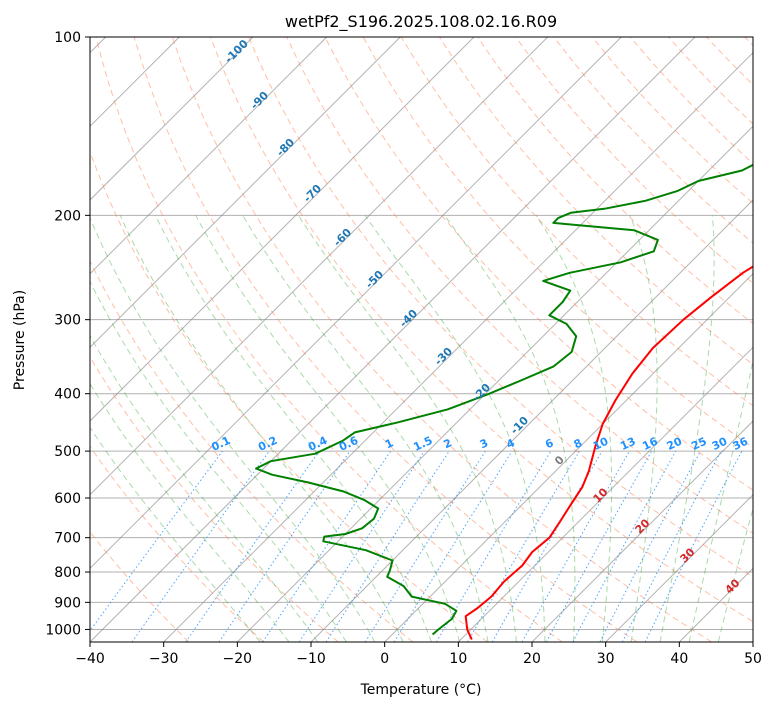 The width and height of the screenshot is (775, 708). I want to click on y-tick-label: 900, so click(67, 603).